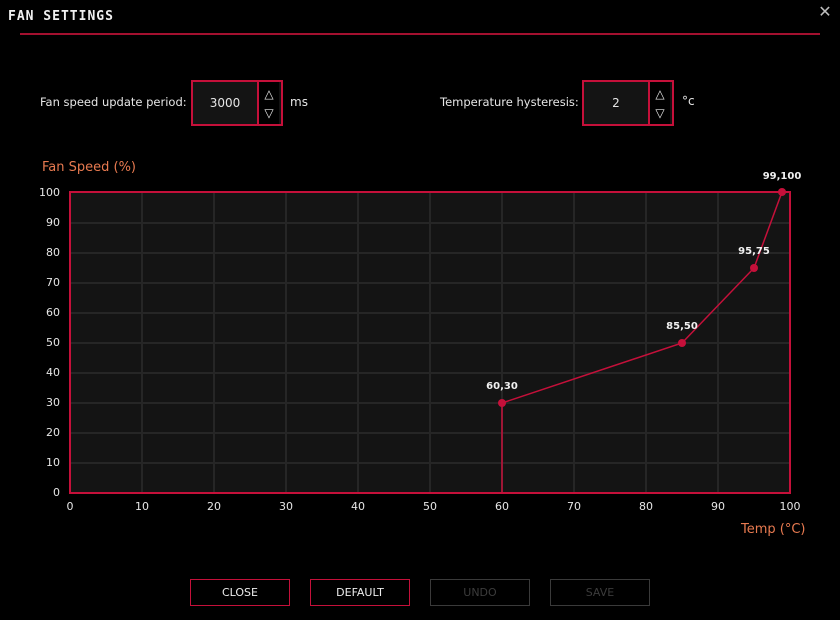  I want to click on title-divider, so click(420, 34).